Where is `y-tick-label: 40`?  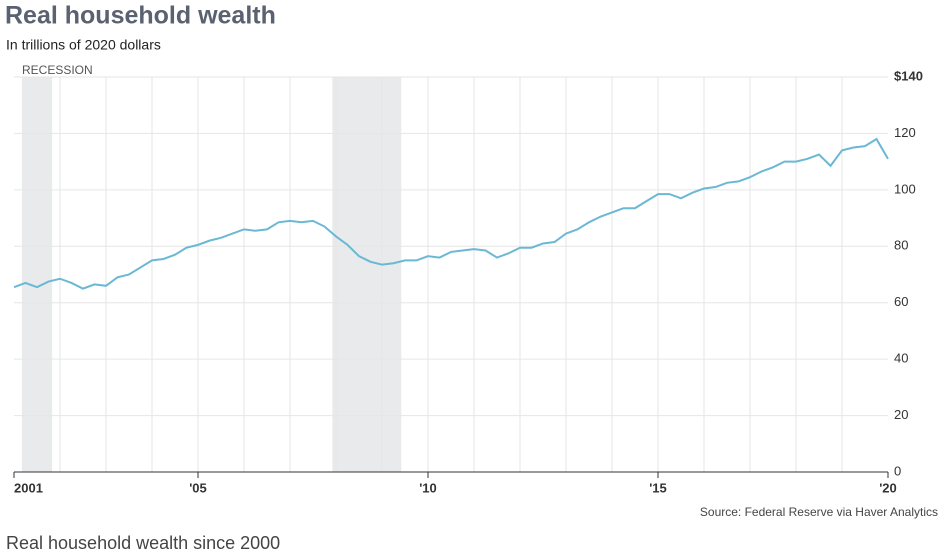
y-tick-label: 40 is located at coordinates (901, 358).